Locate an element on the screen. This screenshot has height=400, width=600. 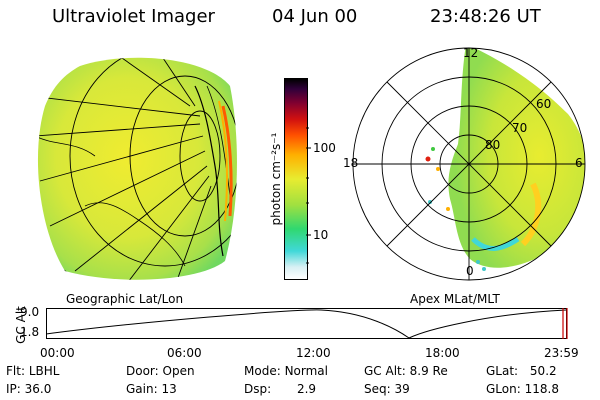
date-label: 04 Jun 00 is located at coordinates (315, 16).